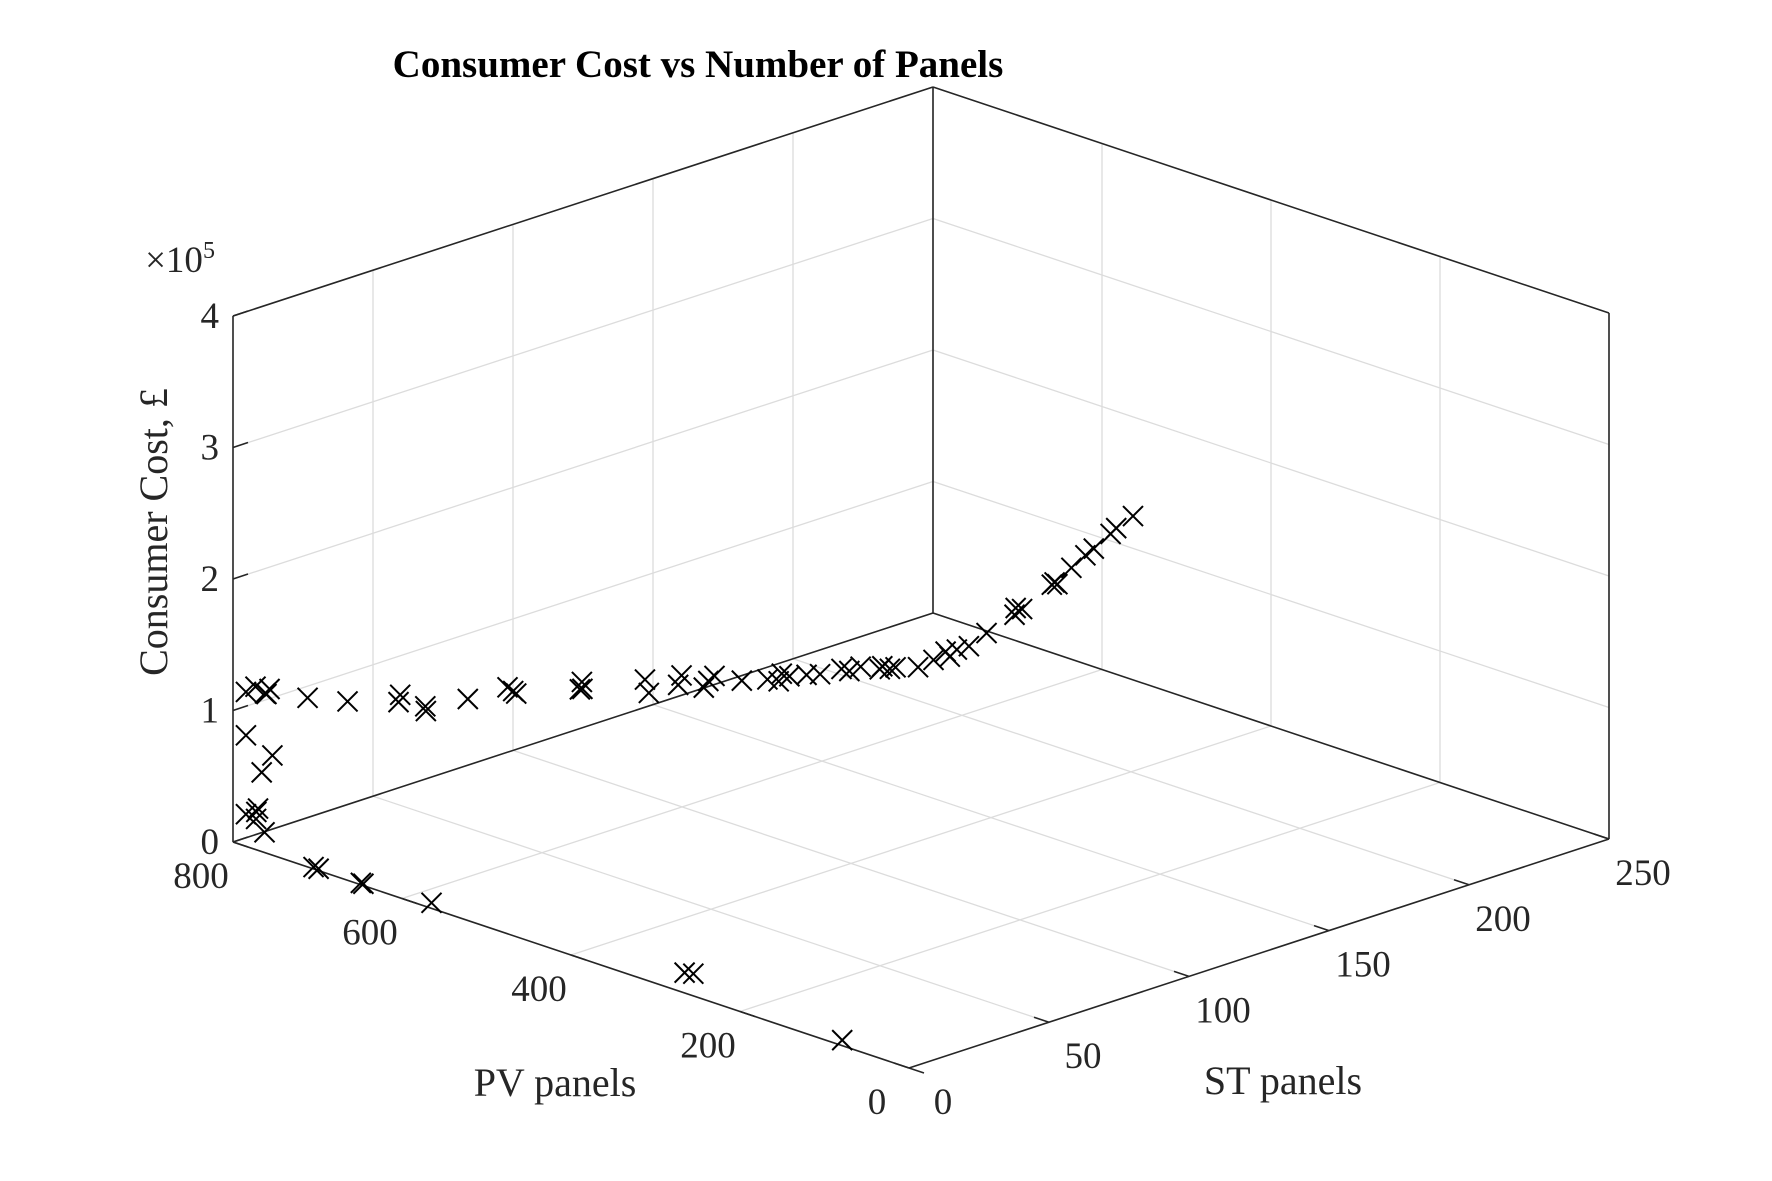  I want to click on z-tick-label: 3, so click(210, 448).